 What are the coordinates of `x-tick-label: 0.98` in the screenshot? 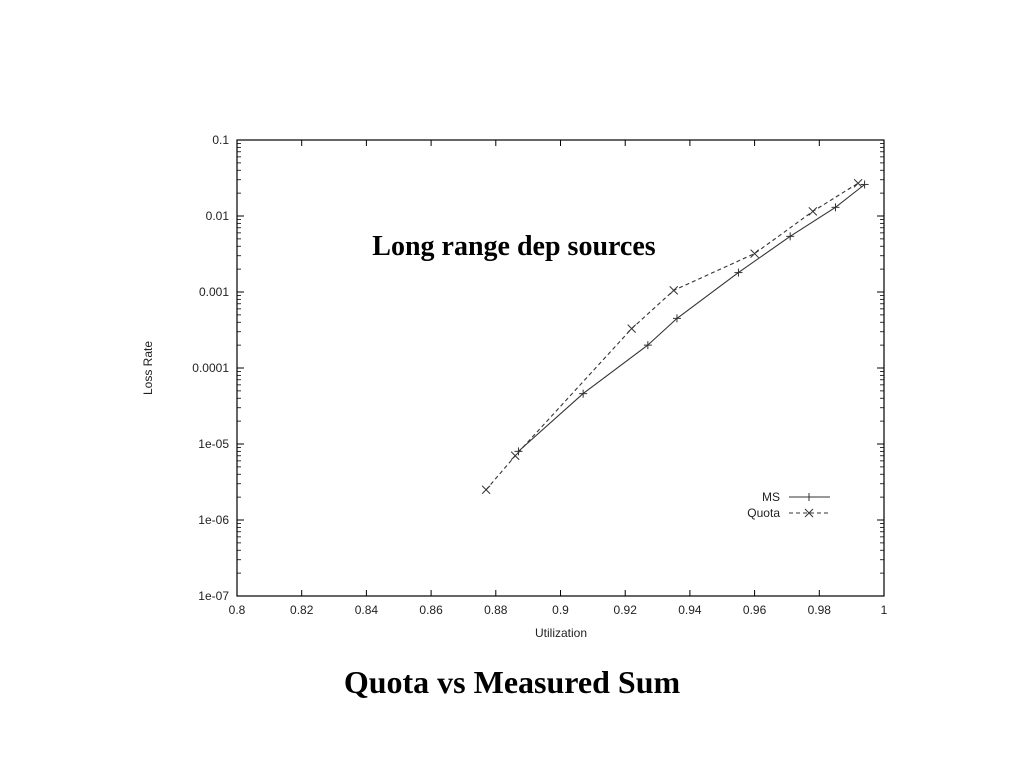 It's located at (820, 610).